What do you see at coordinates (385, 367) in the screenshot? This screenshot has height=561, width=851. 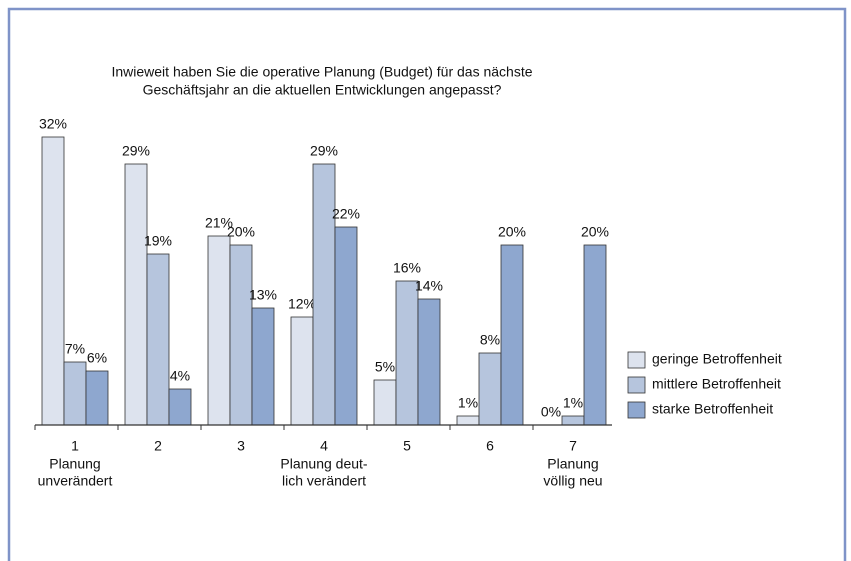 I see `data-label: 5%` at bounding box center [385, 367].